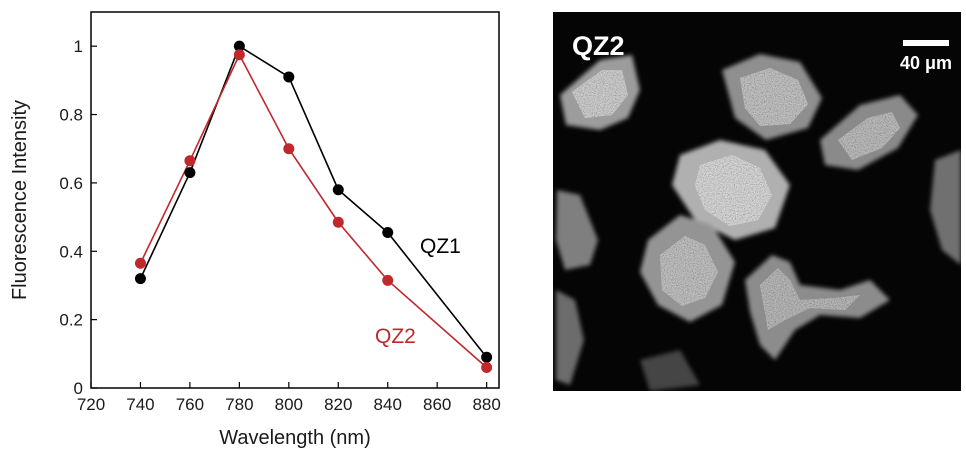 The height and width of the screenshot is (449, 966). Describe the element at coordinates (239, 404) in the screenshot. I see `x-tick-label: 780` at that location.